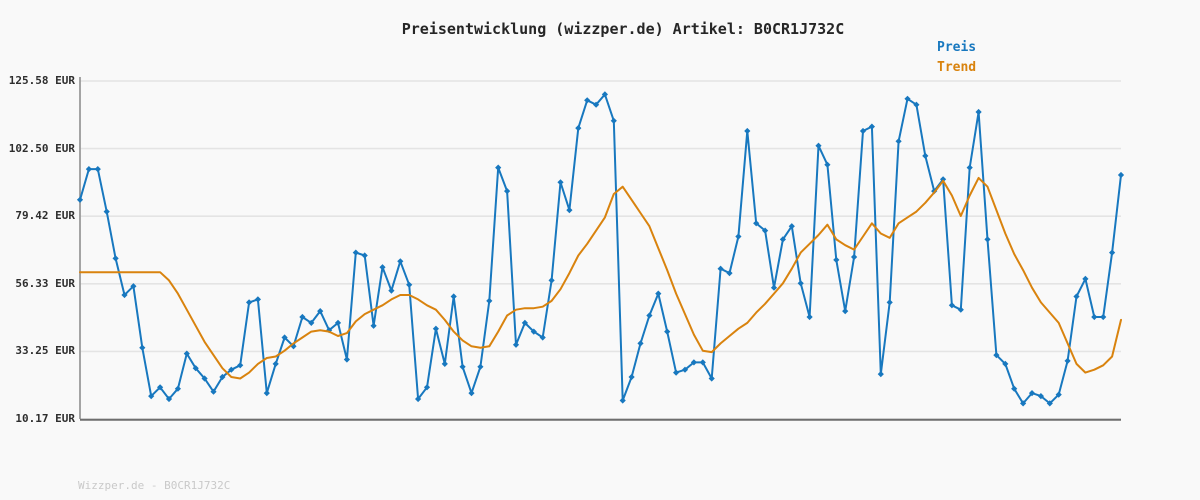  I want to click on chart-legend: Preis Trend, so click(956, 58).